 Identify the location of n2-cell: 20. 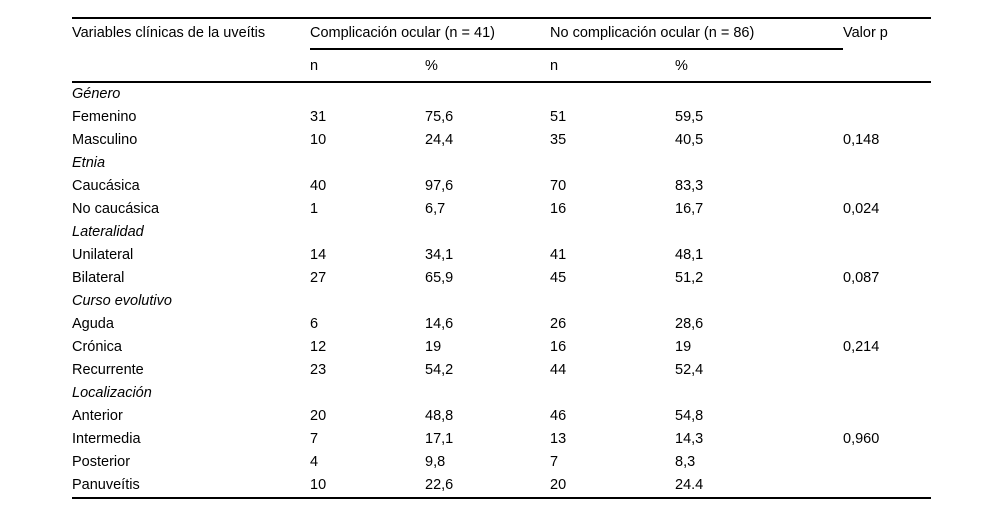
(558, 485).